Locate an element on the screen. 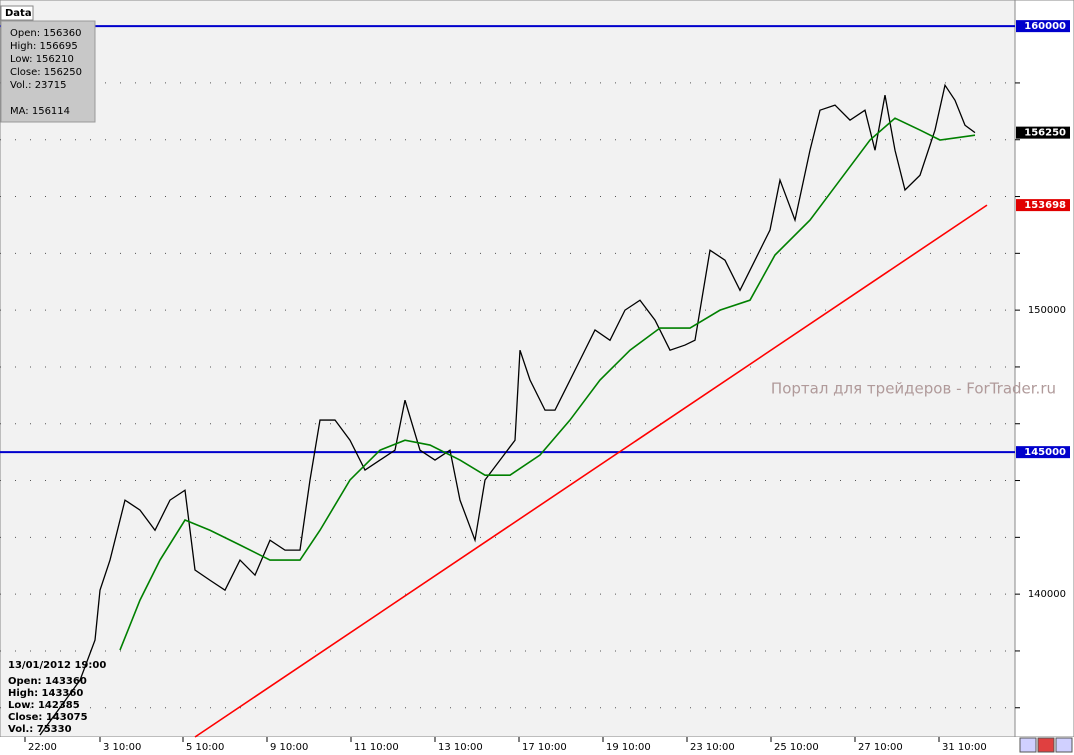  x-tick-label: 22:00 is located at coordinates (42, 747).